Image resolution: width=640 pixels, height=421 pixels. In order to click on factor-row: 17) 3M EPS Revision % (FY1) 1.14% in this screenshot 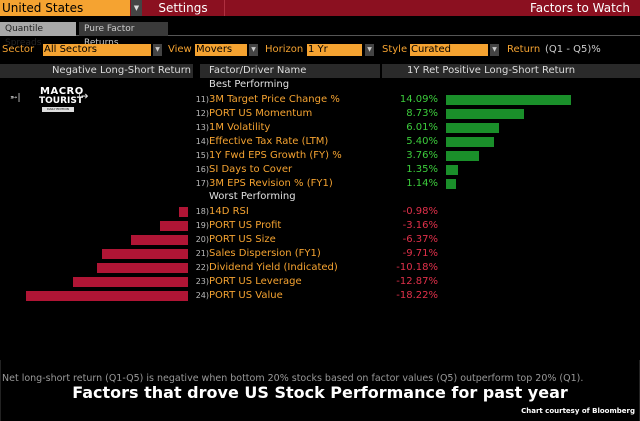, I will do `click(320, 184)`.